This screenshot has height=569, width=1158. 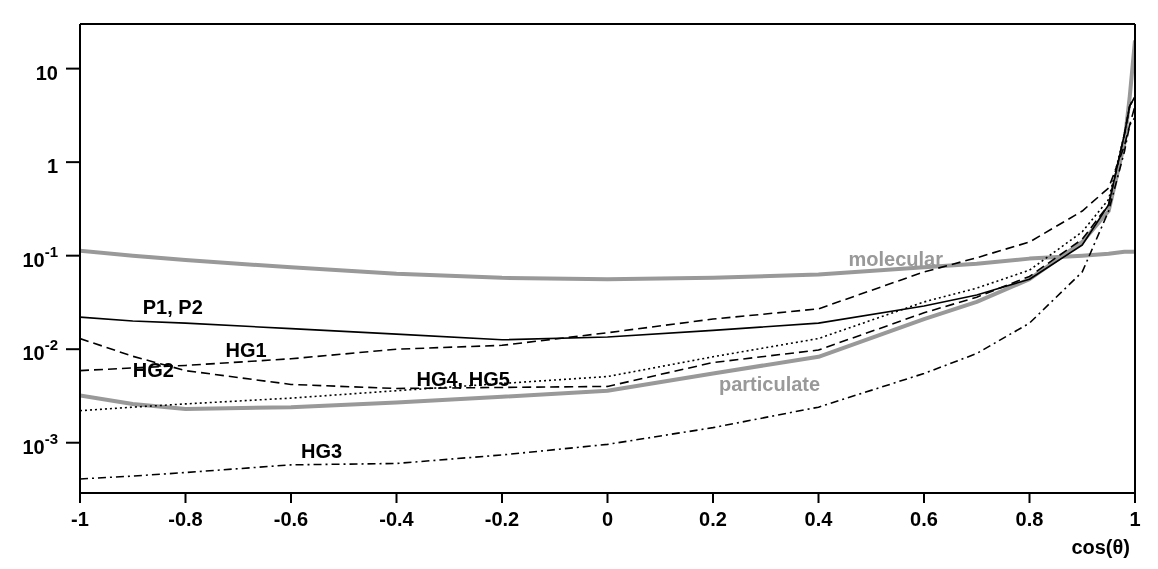 I want to click on y-tick-label: 10$^{-1}$, so click(x=40, y=257).